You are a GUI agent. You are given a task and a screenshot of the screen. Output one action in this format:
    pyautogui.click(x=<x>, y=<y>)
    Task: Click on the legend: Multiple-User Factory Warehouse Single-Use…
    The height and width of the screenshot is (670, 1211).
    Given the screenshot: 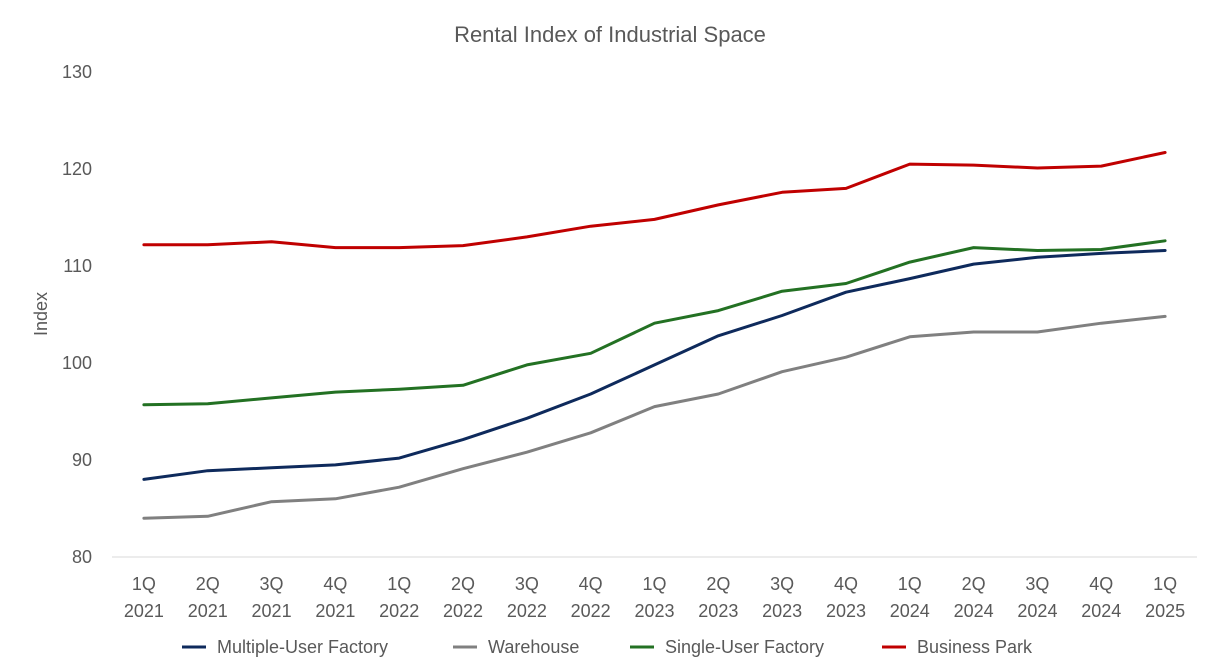 What is the action you would take?
    pyautogui.click(x=607, y=647)
    